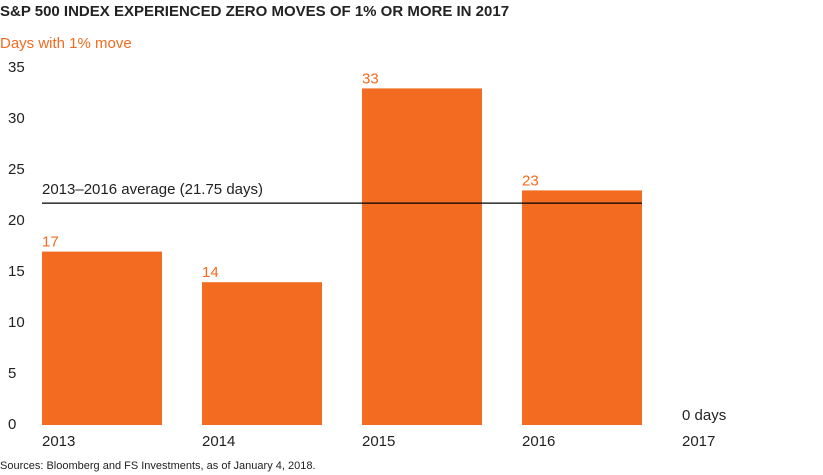 The height and width of the screenshot is (475, 823). I want to click on y-axis-title: Days with 1% move, so click(66, 43).